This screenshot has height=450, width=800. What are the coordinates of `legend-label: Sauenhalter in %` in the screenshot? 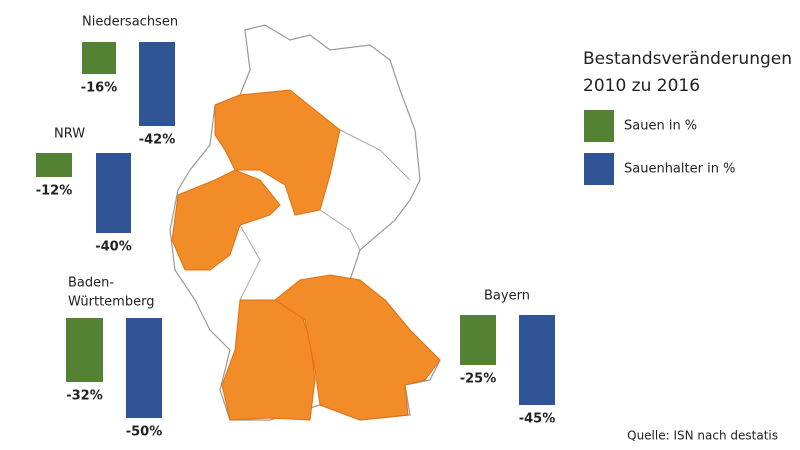 It's located at (679, 169).